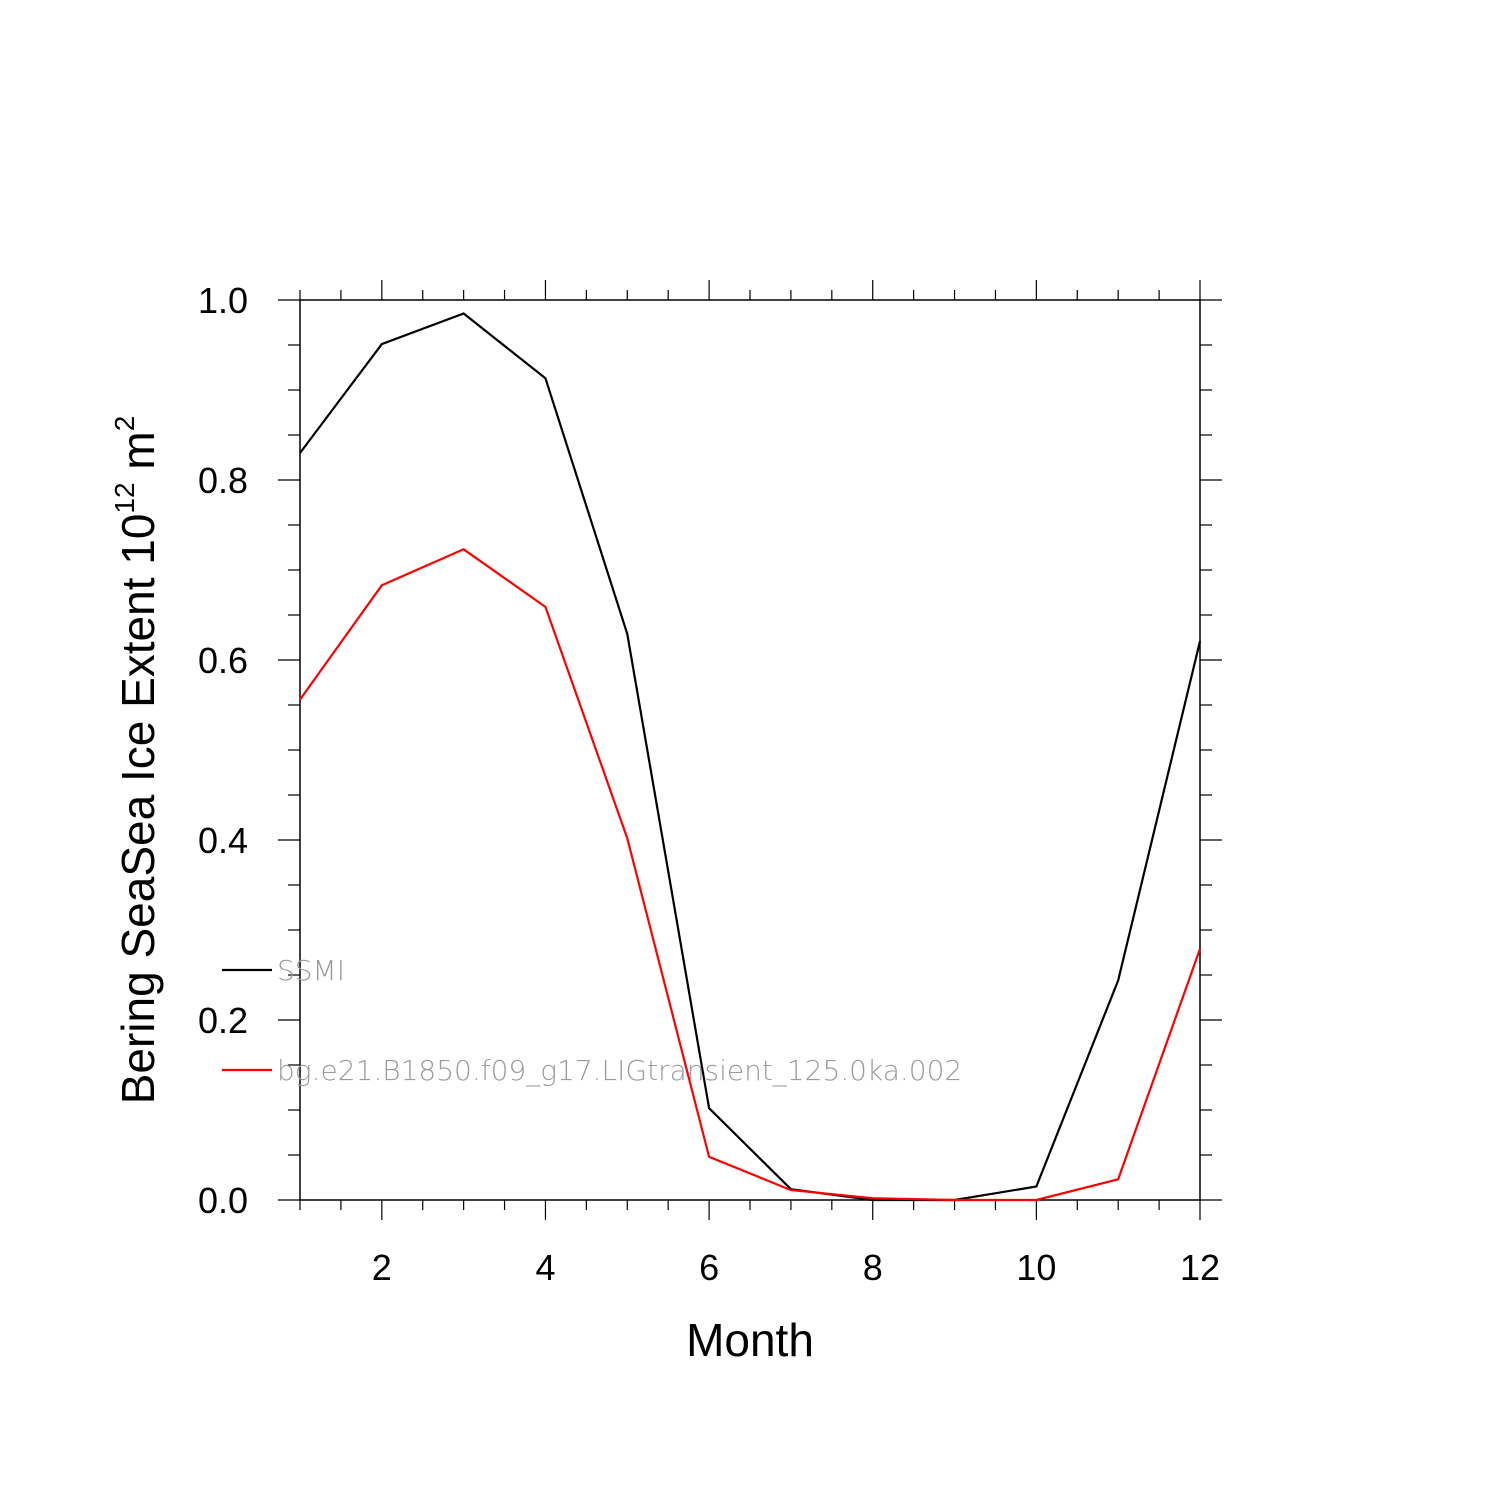 The width and height of the screenshot is (1500, 1500). I want to click on y-axis-title-unit-exponent: 2, so click(124, 424).